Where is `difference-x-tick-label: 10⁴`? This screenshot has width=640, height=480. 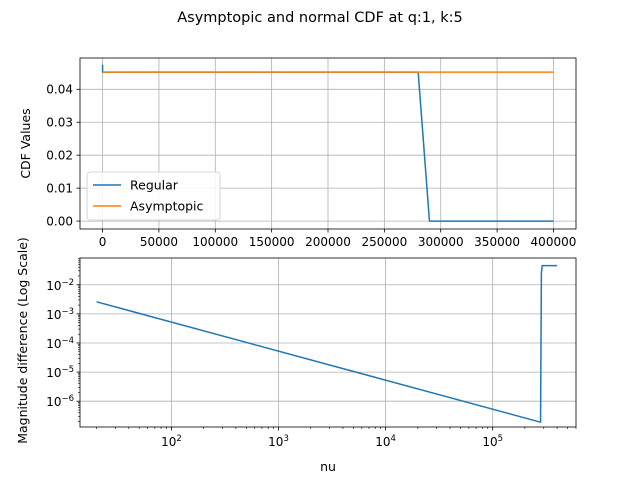
difference-x-tick-label: 10⁴ is located at coordinates (385, 441).